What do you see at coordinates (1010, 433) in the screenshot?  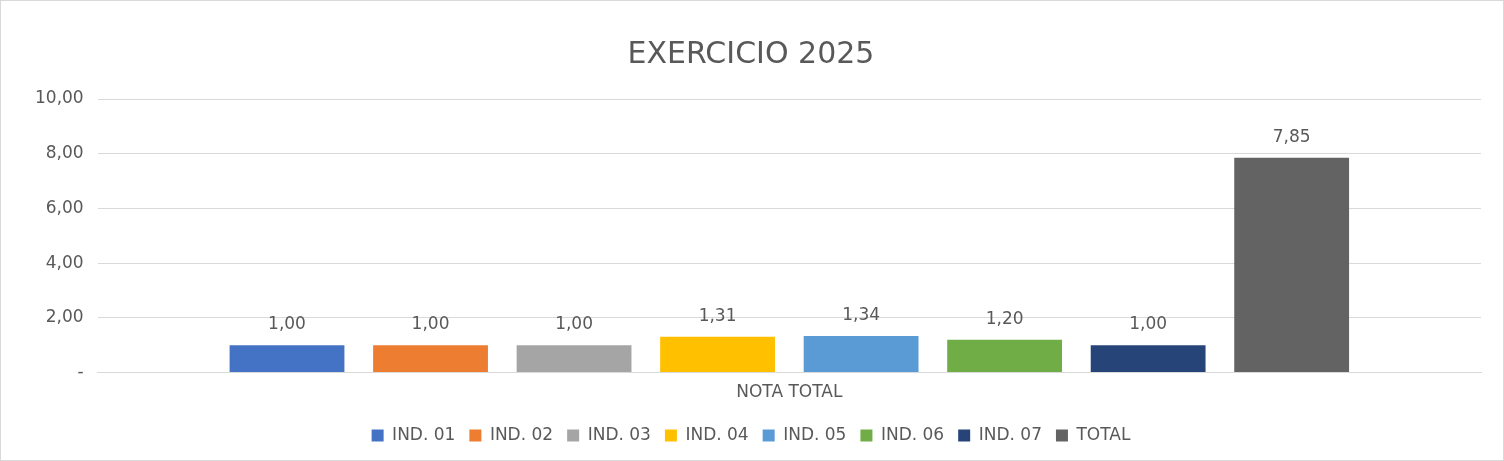 I see `legend-label: IND. 07` at bounding box center [1010, 433].